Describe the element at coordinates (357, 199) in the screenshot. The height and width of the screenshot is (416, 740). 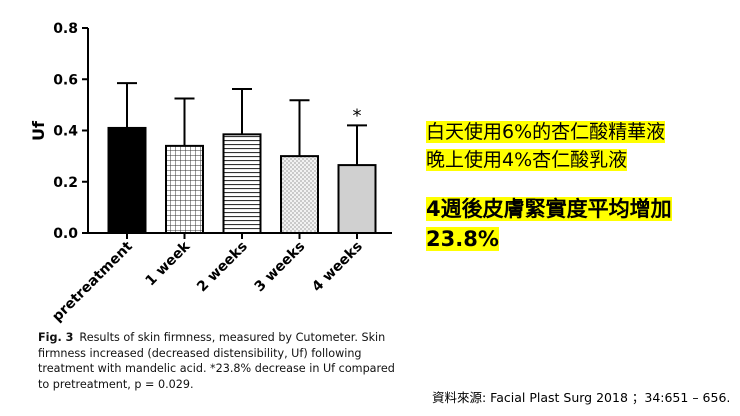
I see `bar-4-weeks` at that location.